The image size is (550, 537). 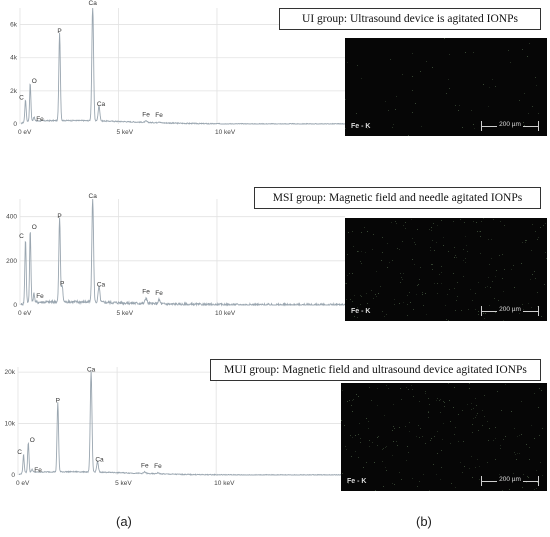 What do you see at coordinates (14, 91) in the screenshot?
I see `y-tick-label: 2k` at bounding box center [14, 91].